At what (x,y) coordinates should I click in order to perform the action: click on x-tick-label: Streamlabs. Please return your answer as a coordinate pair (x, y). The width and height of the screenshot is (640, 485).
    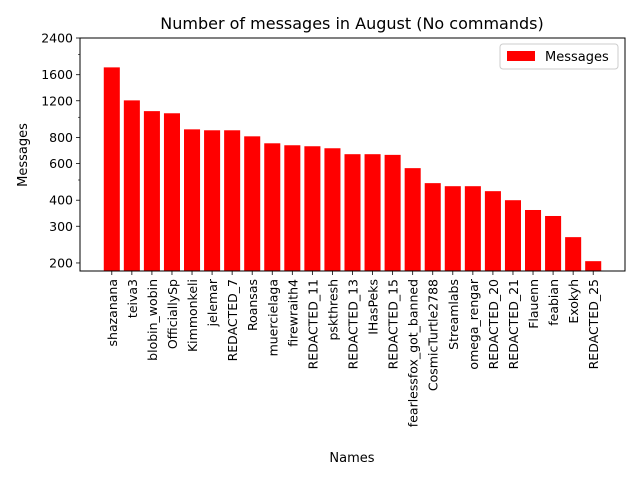
    Looking at the image, I should click on (453, 314).